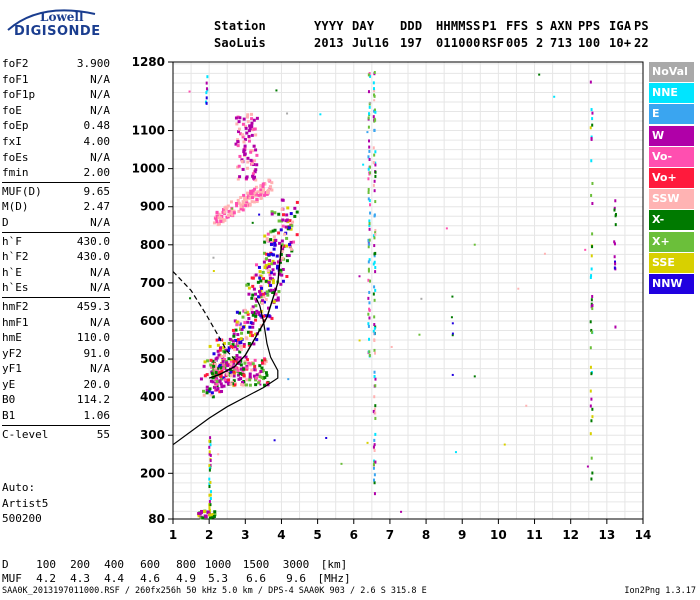 Image resolution: width=700 pixels, height=600 pixels. What do you see at coordinates (22, 519) in the screenshot?
I see `auto-code: 500200` at bounding box center [22, 519].